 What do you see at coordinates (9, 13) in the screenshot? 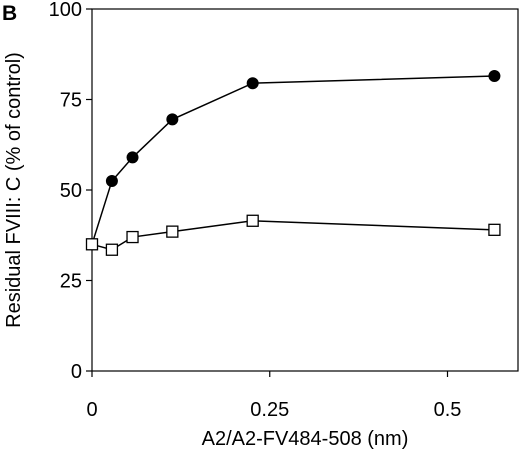
I see `panel-label: B` at bounding box center [9, 13].